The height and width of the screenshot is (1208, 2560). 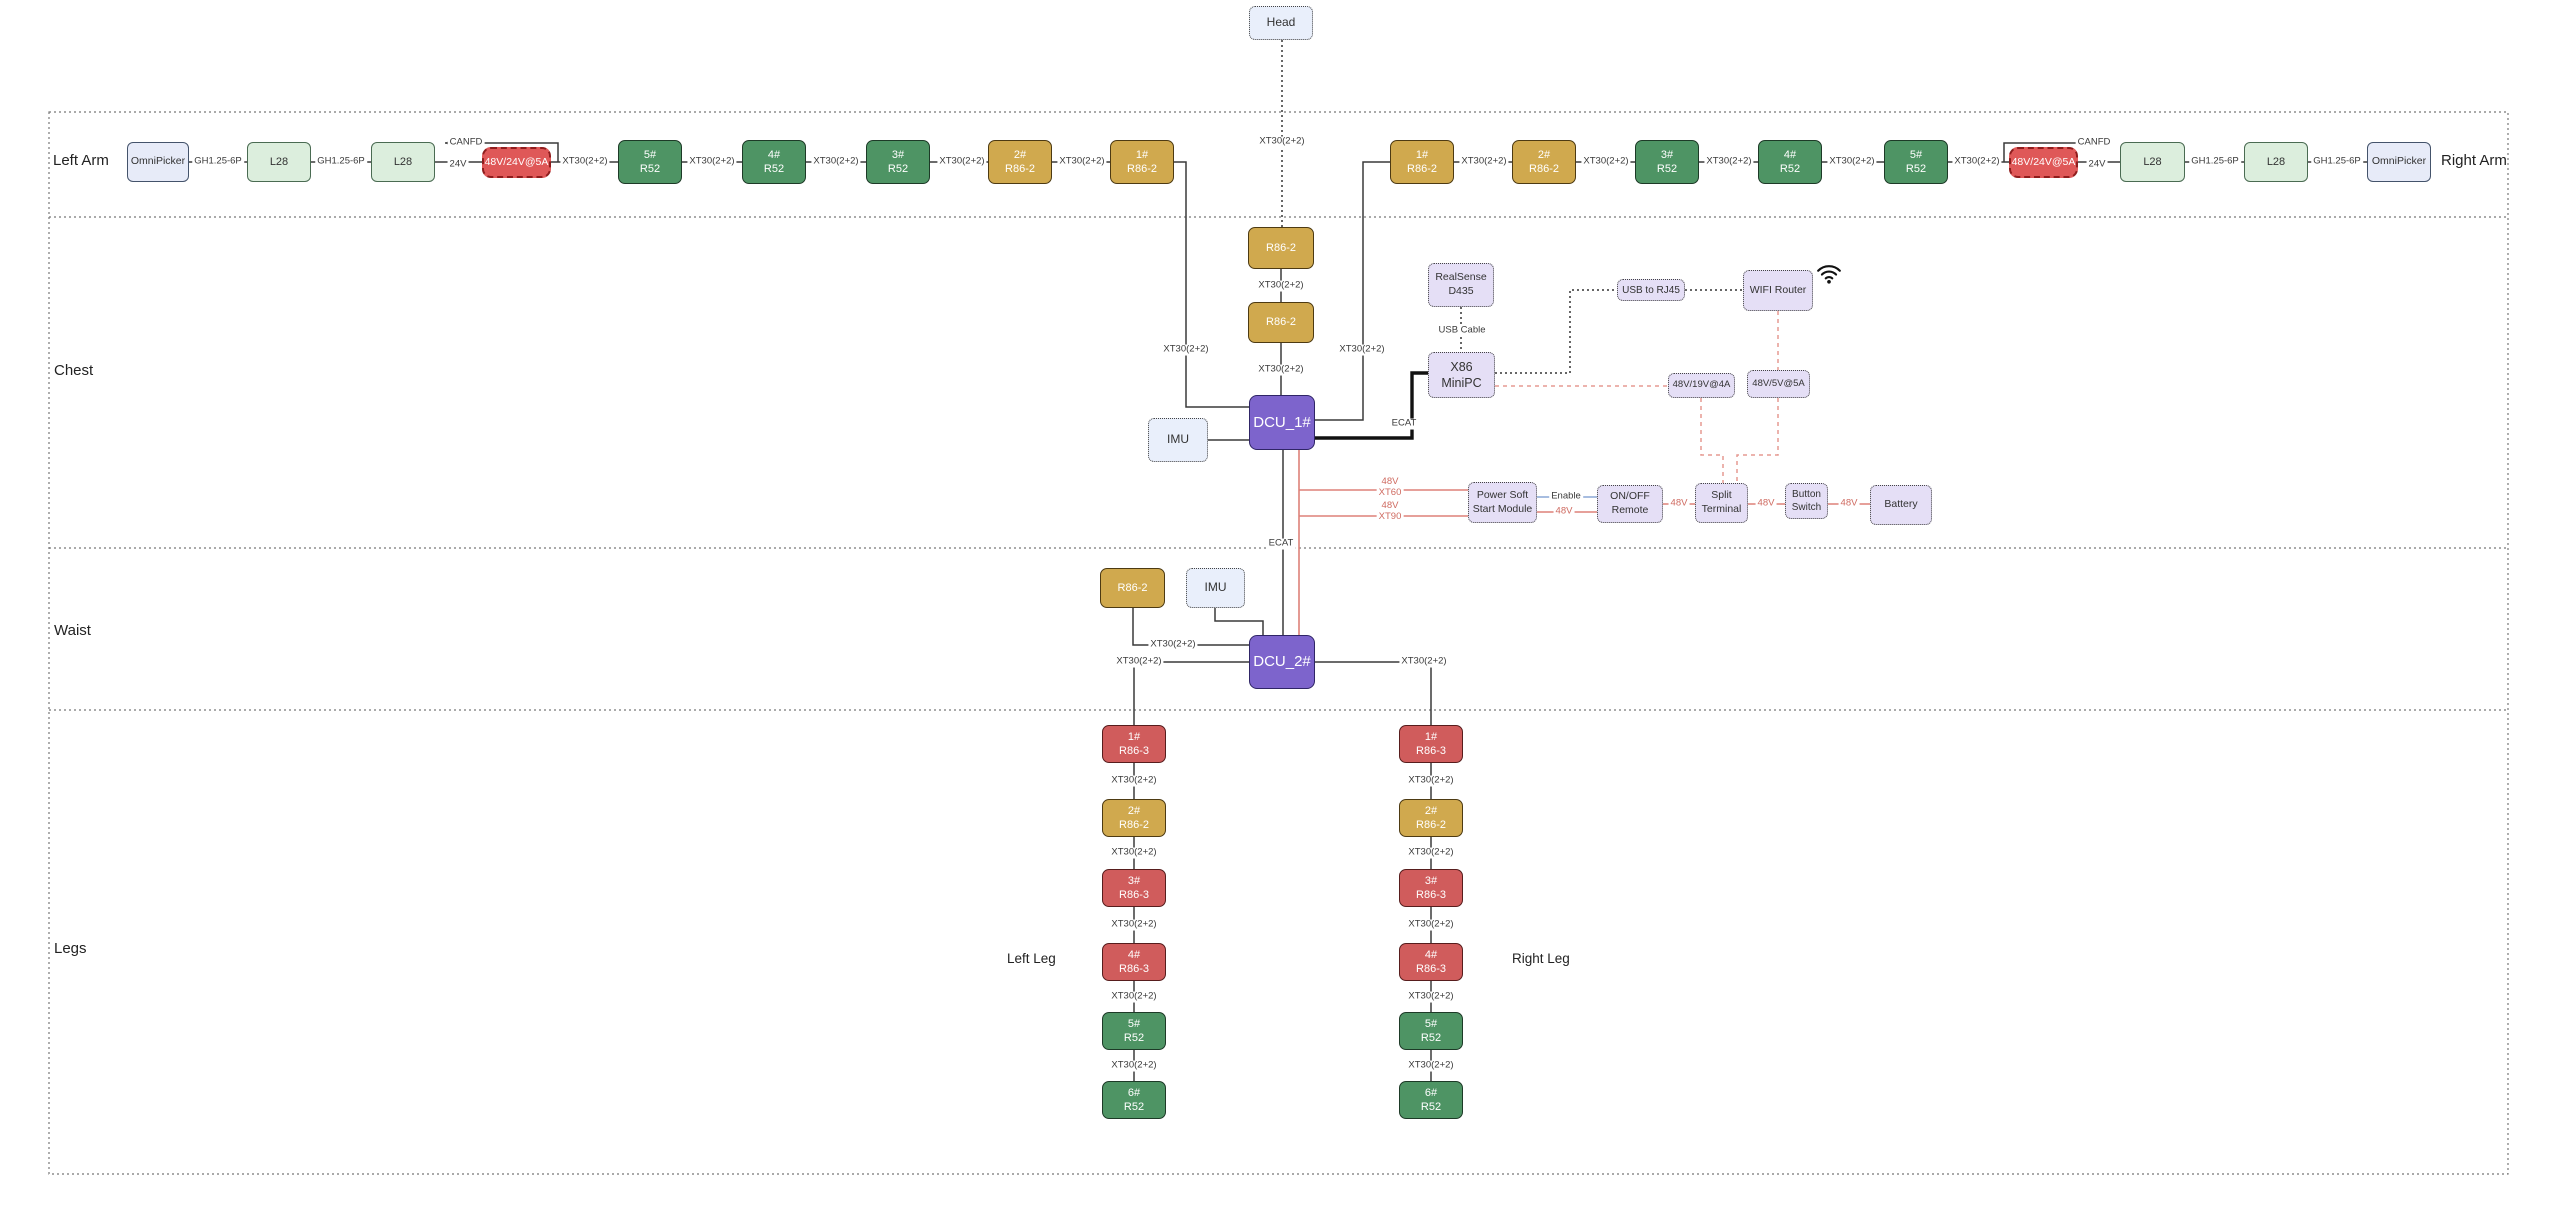 What do you see at coordinates (1282, 422) in the screenshot?
I see `dcu-1: DCU_1#` at bounding box center [1282, 422].